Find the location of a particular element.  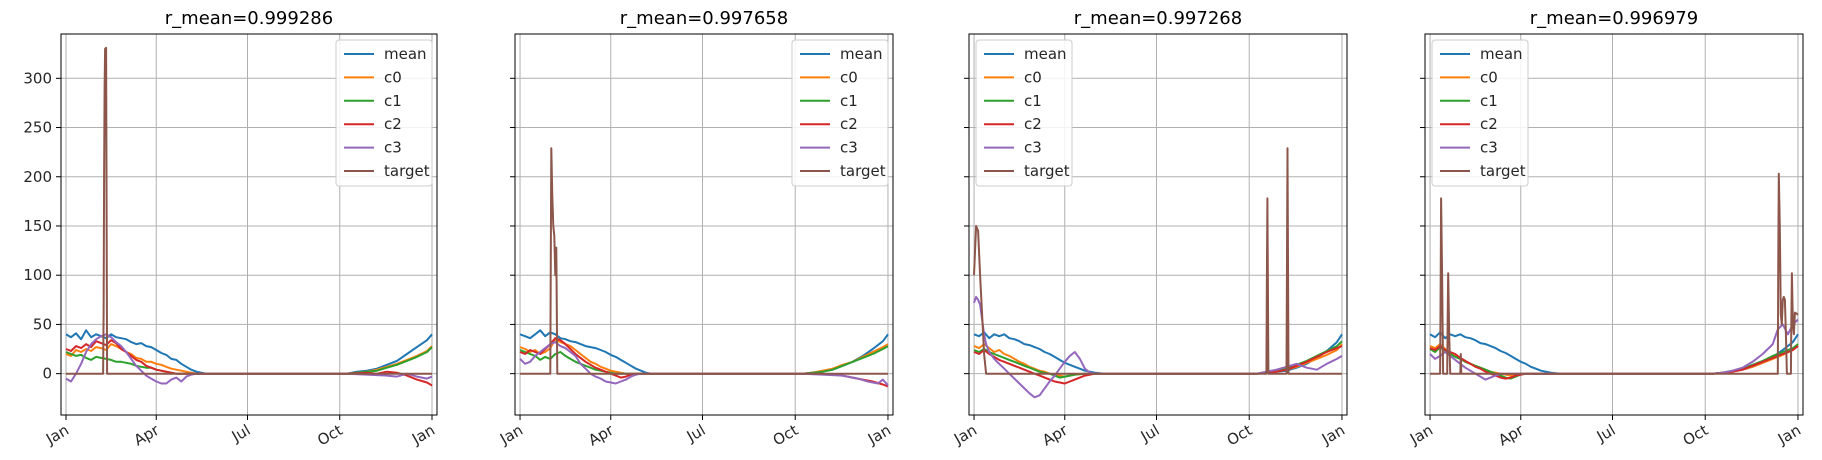

y-tick-label: 250 is located at coordinates (37, 128).